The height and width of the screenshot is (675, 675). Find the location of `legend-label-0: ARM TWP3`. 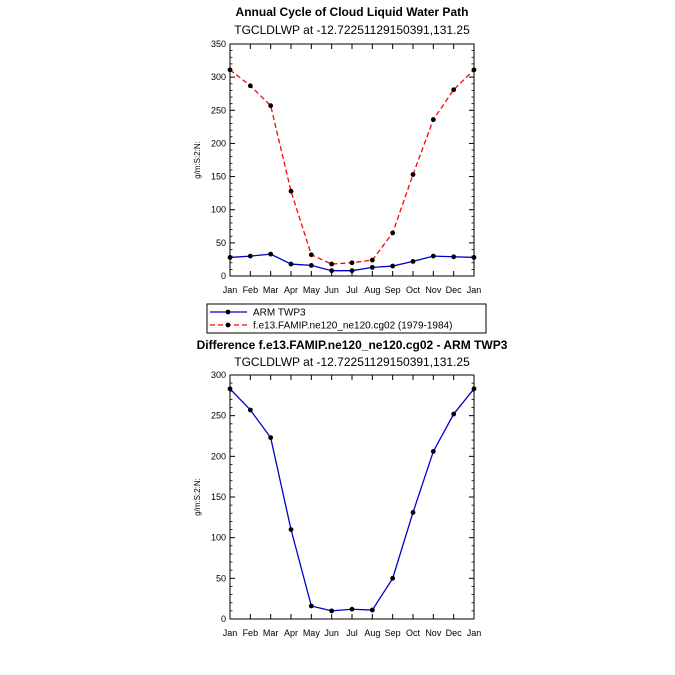

legend-label-0: ARM TWP3 is located at coordinates (279, 313).